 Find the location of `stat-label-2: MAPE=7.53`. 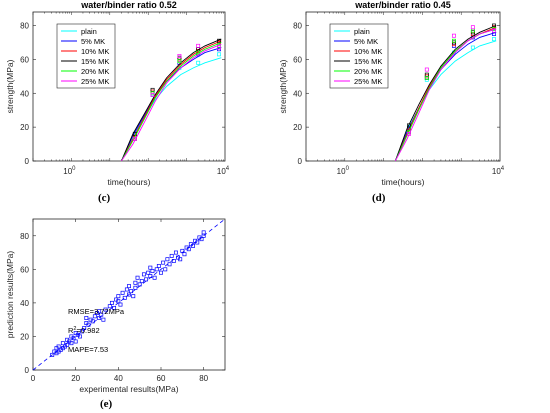

stat-label-2: MAPE=7.53 is located at coordinates (88, 349).